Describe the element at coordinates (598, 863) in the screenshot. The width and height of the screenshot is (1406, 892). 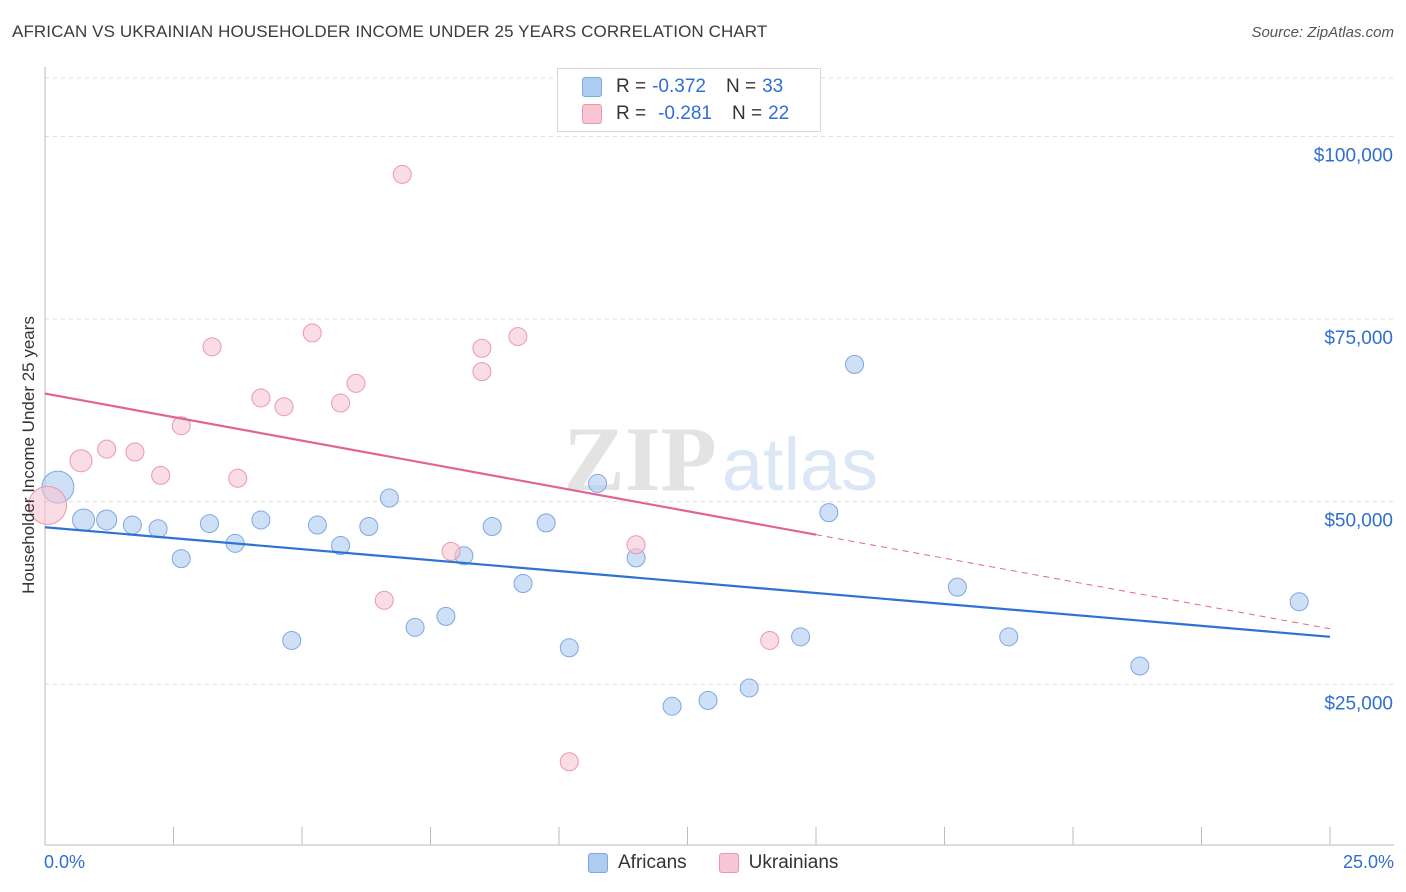
I see `africans-legend-swatch` at that location.